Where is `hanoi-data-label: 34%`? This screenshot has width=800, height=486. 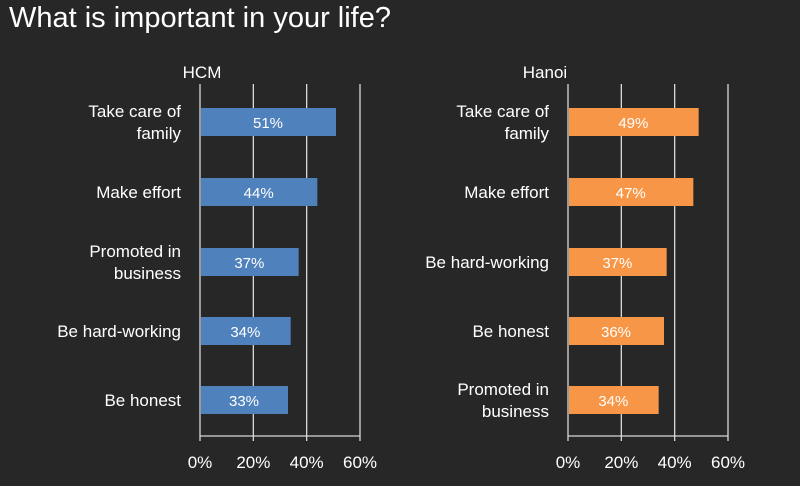 hanoi-data-label: 34% is located at coordinates (613, 401).